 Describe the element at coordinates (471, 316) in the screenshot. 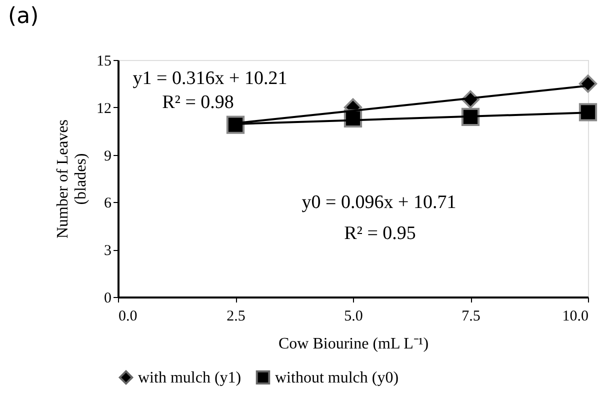

I see `x-tick-label: 7.5` at that location.